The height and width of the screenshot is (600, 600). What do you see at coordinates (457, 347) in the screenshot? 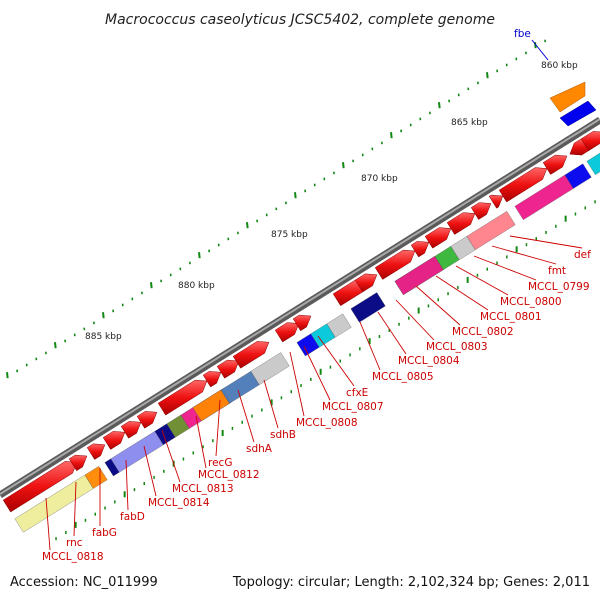
I see `gene-label: MCCL_0803` at bounding box center [457, 347].